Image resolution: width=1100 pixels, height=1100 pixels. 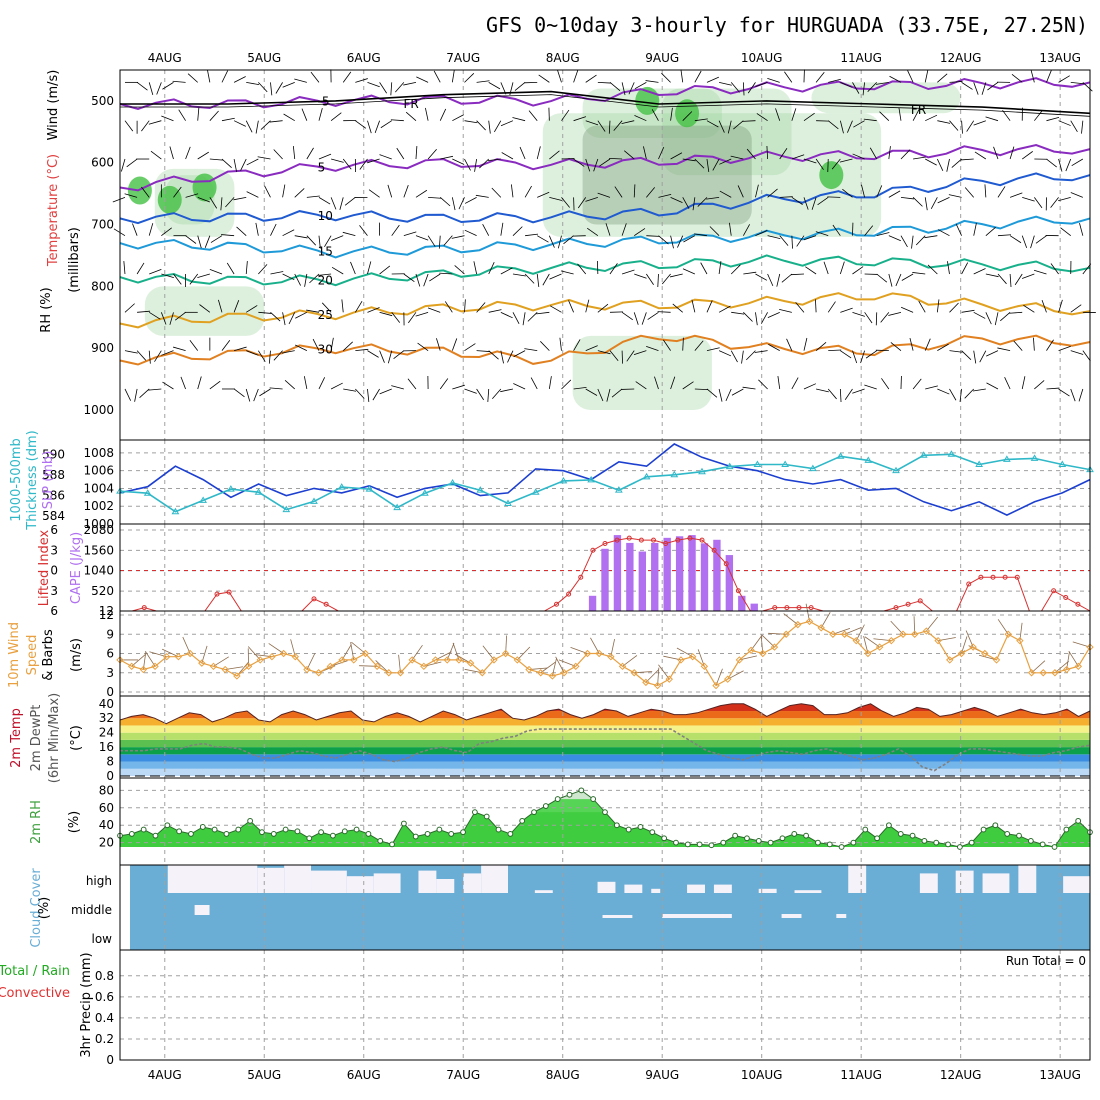 What do you see at coordinates (325, 280) in the screenshot?
I see `isotherm-label: 20` at bounding box center [325, 280].